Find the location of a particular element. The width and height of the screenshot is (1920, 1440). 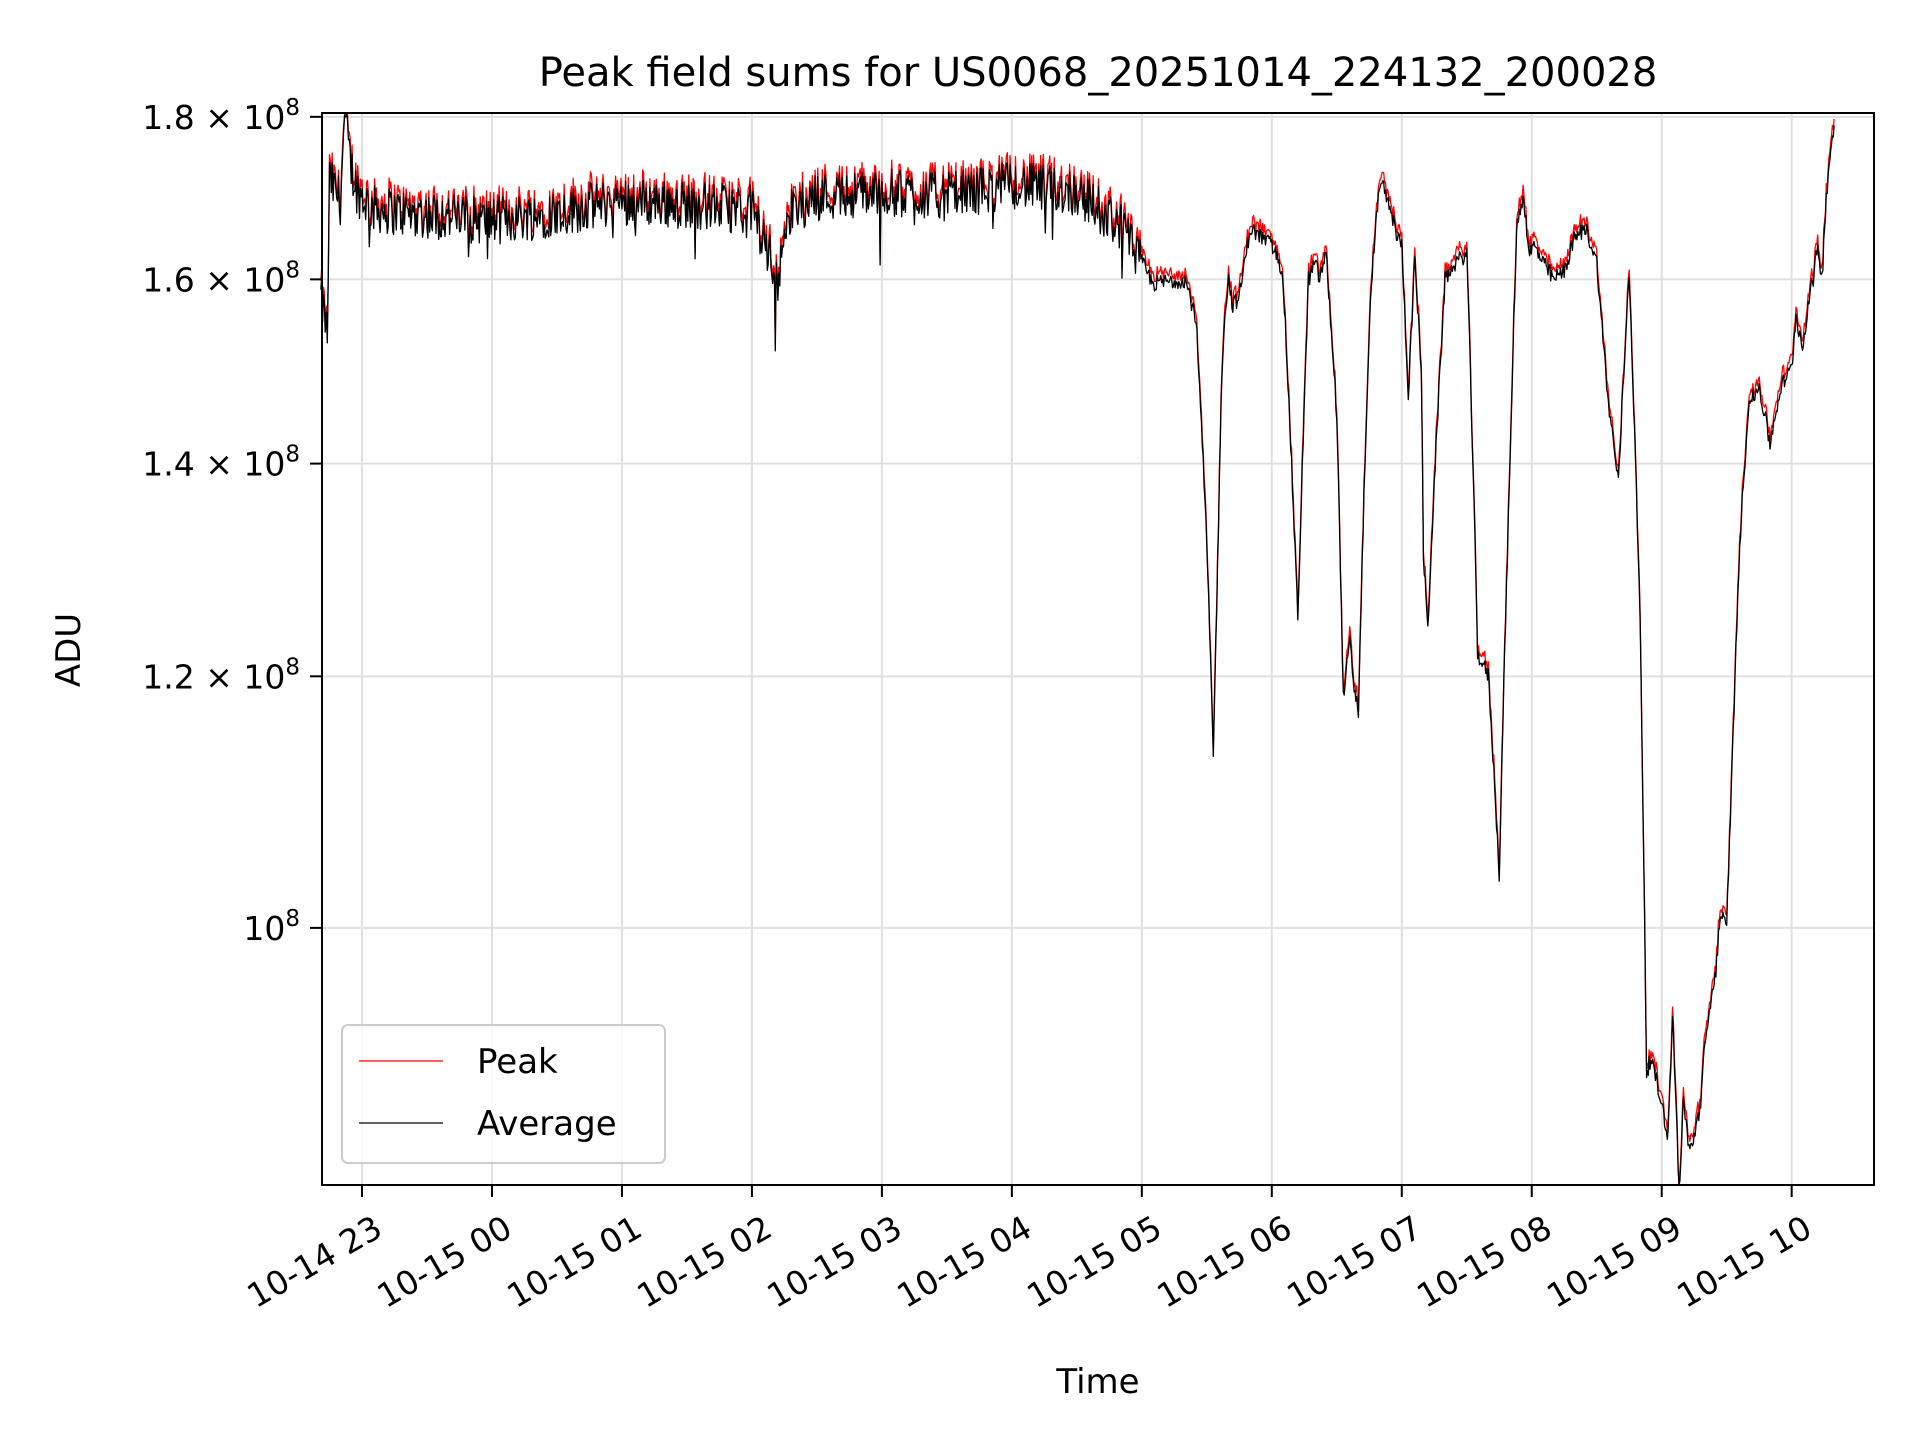

y-tick-label: 1.4 × 108 is located at coordinates (221, 463).